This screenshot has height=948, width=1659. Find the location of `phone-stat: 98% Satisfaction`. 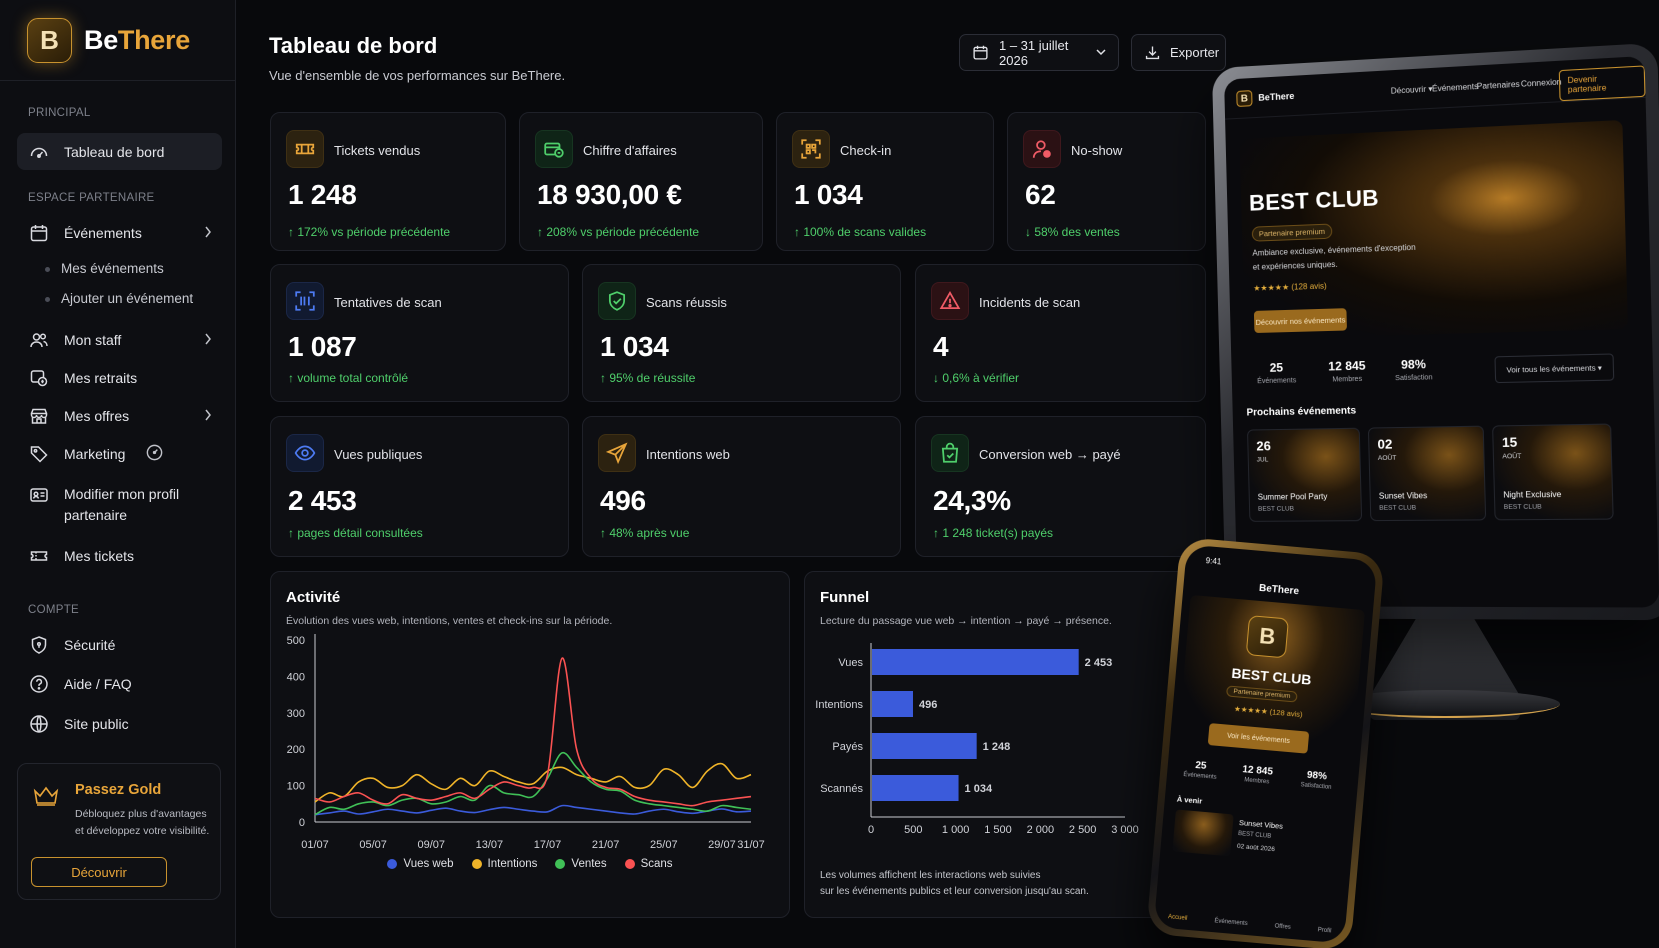

phone-stat: 98% Satisfaction is located at coordinates (1316, 780).